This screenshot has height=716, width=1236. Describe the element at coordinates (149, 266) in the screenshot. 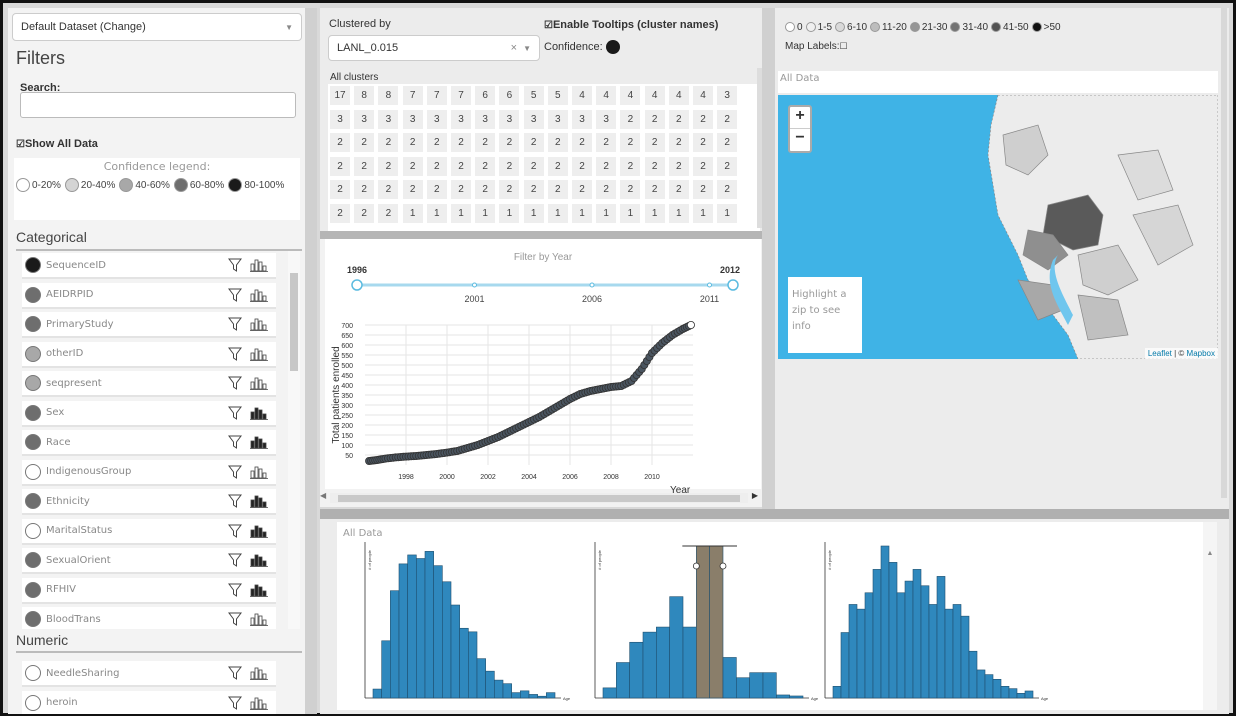

I see `variable-row: SequenceID` at that location.